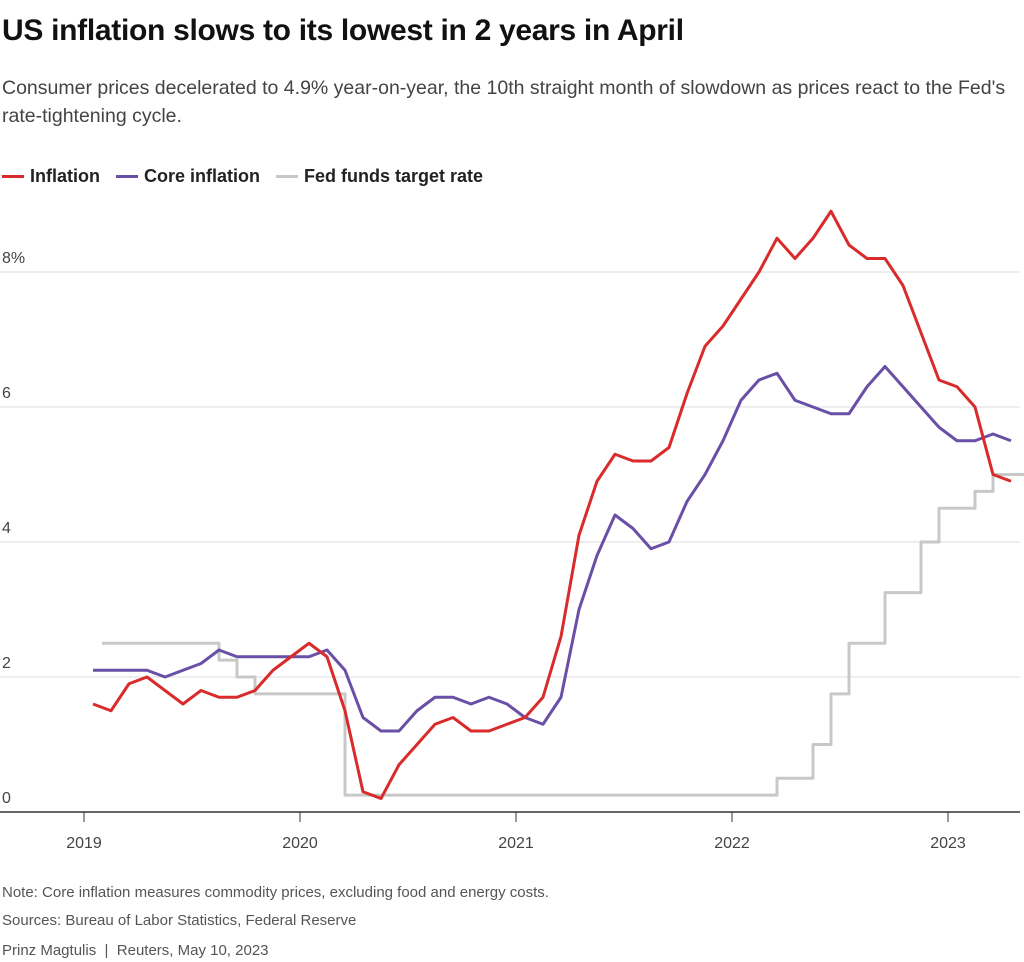 Image resolution: width=1024 pixels, height=962 pixels. I want to click on legend-swatch-fed-funds, so click(287, 176).